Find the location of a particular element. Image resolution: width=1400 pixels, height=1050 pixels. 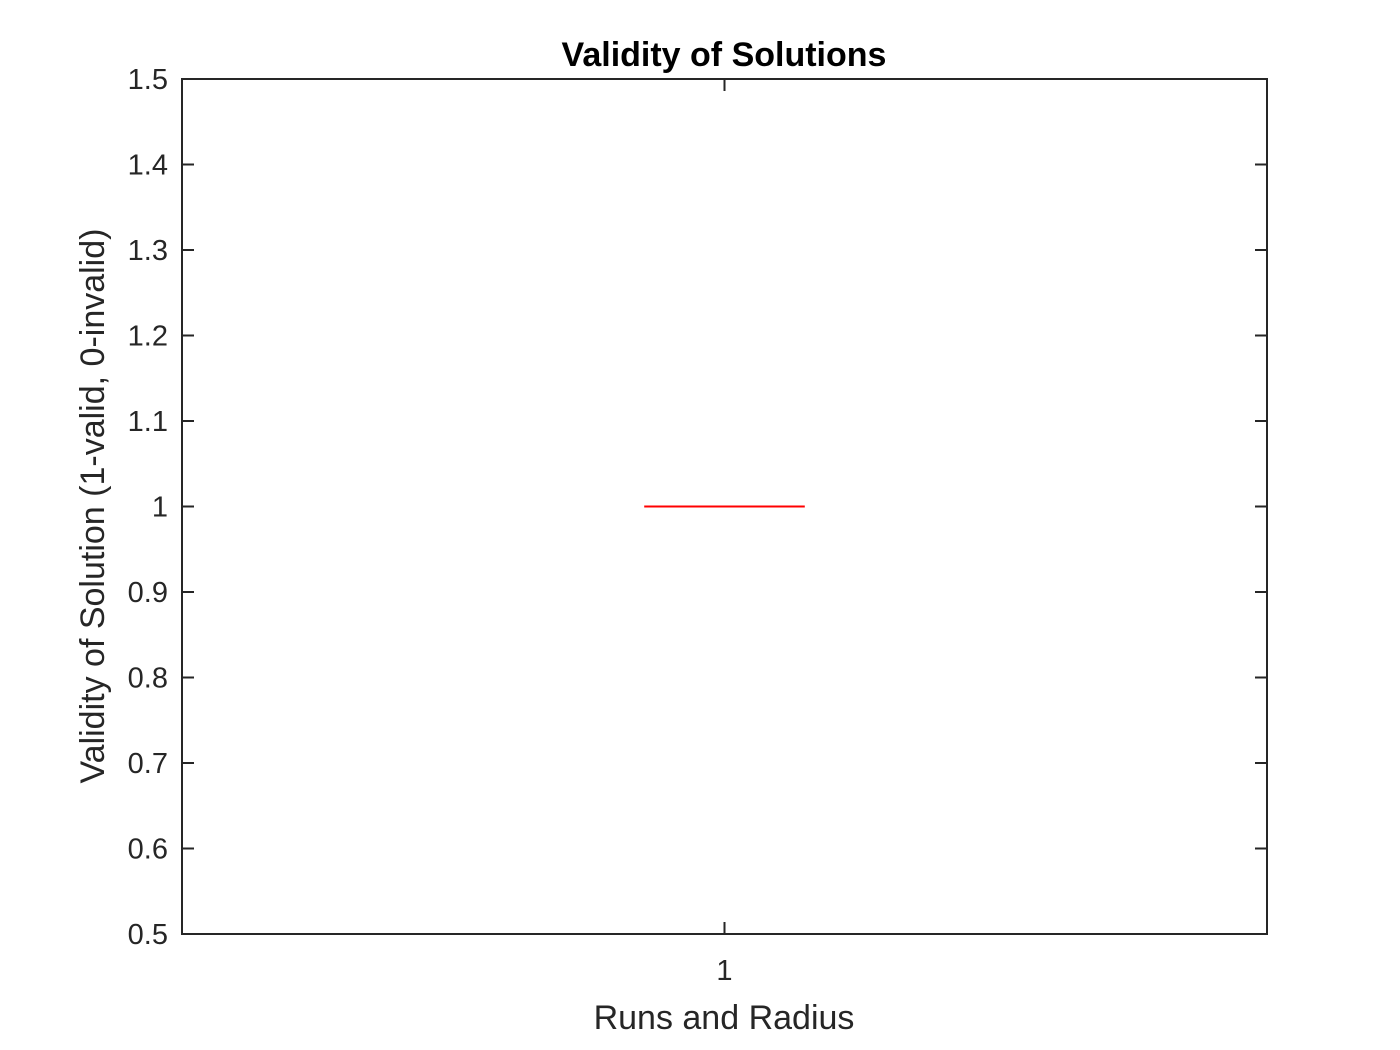

y-tick-label: 1.3 is located at coordinates (148, 251).